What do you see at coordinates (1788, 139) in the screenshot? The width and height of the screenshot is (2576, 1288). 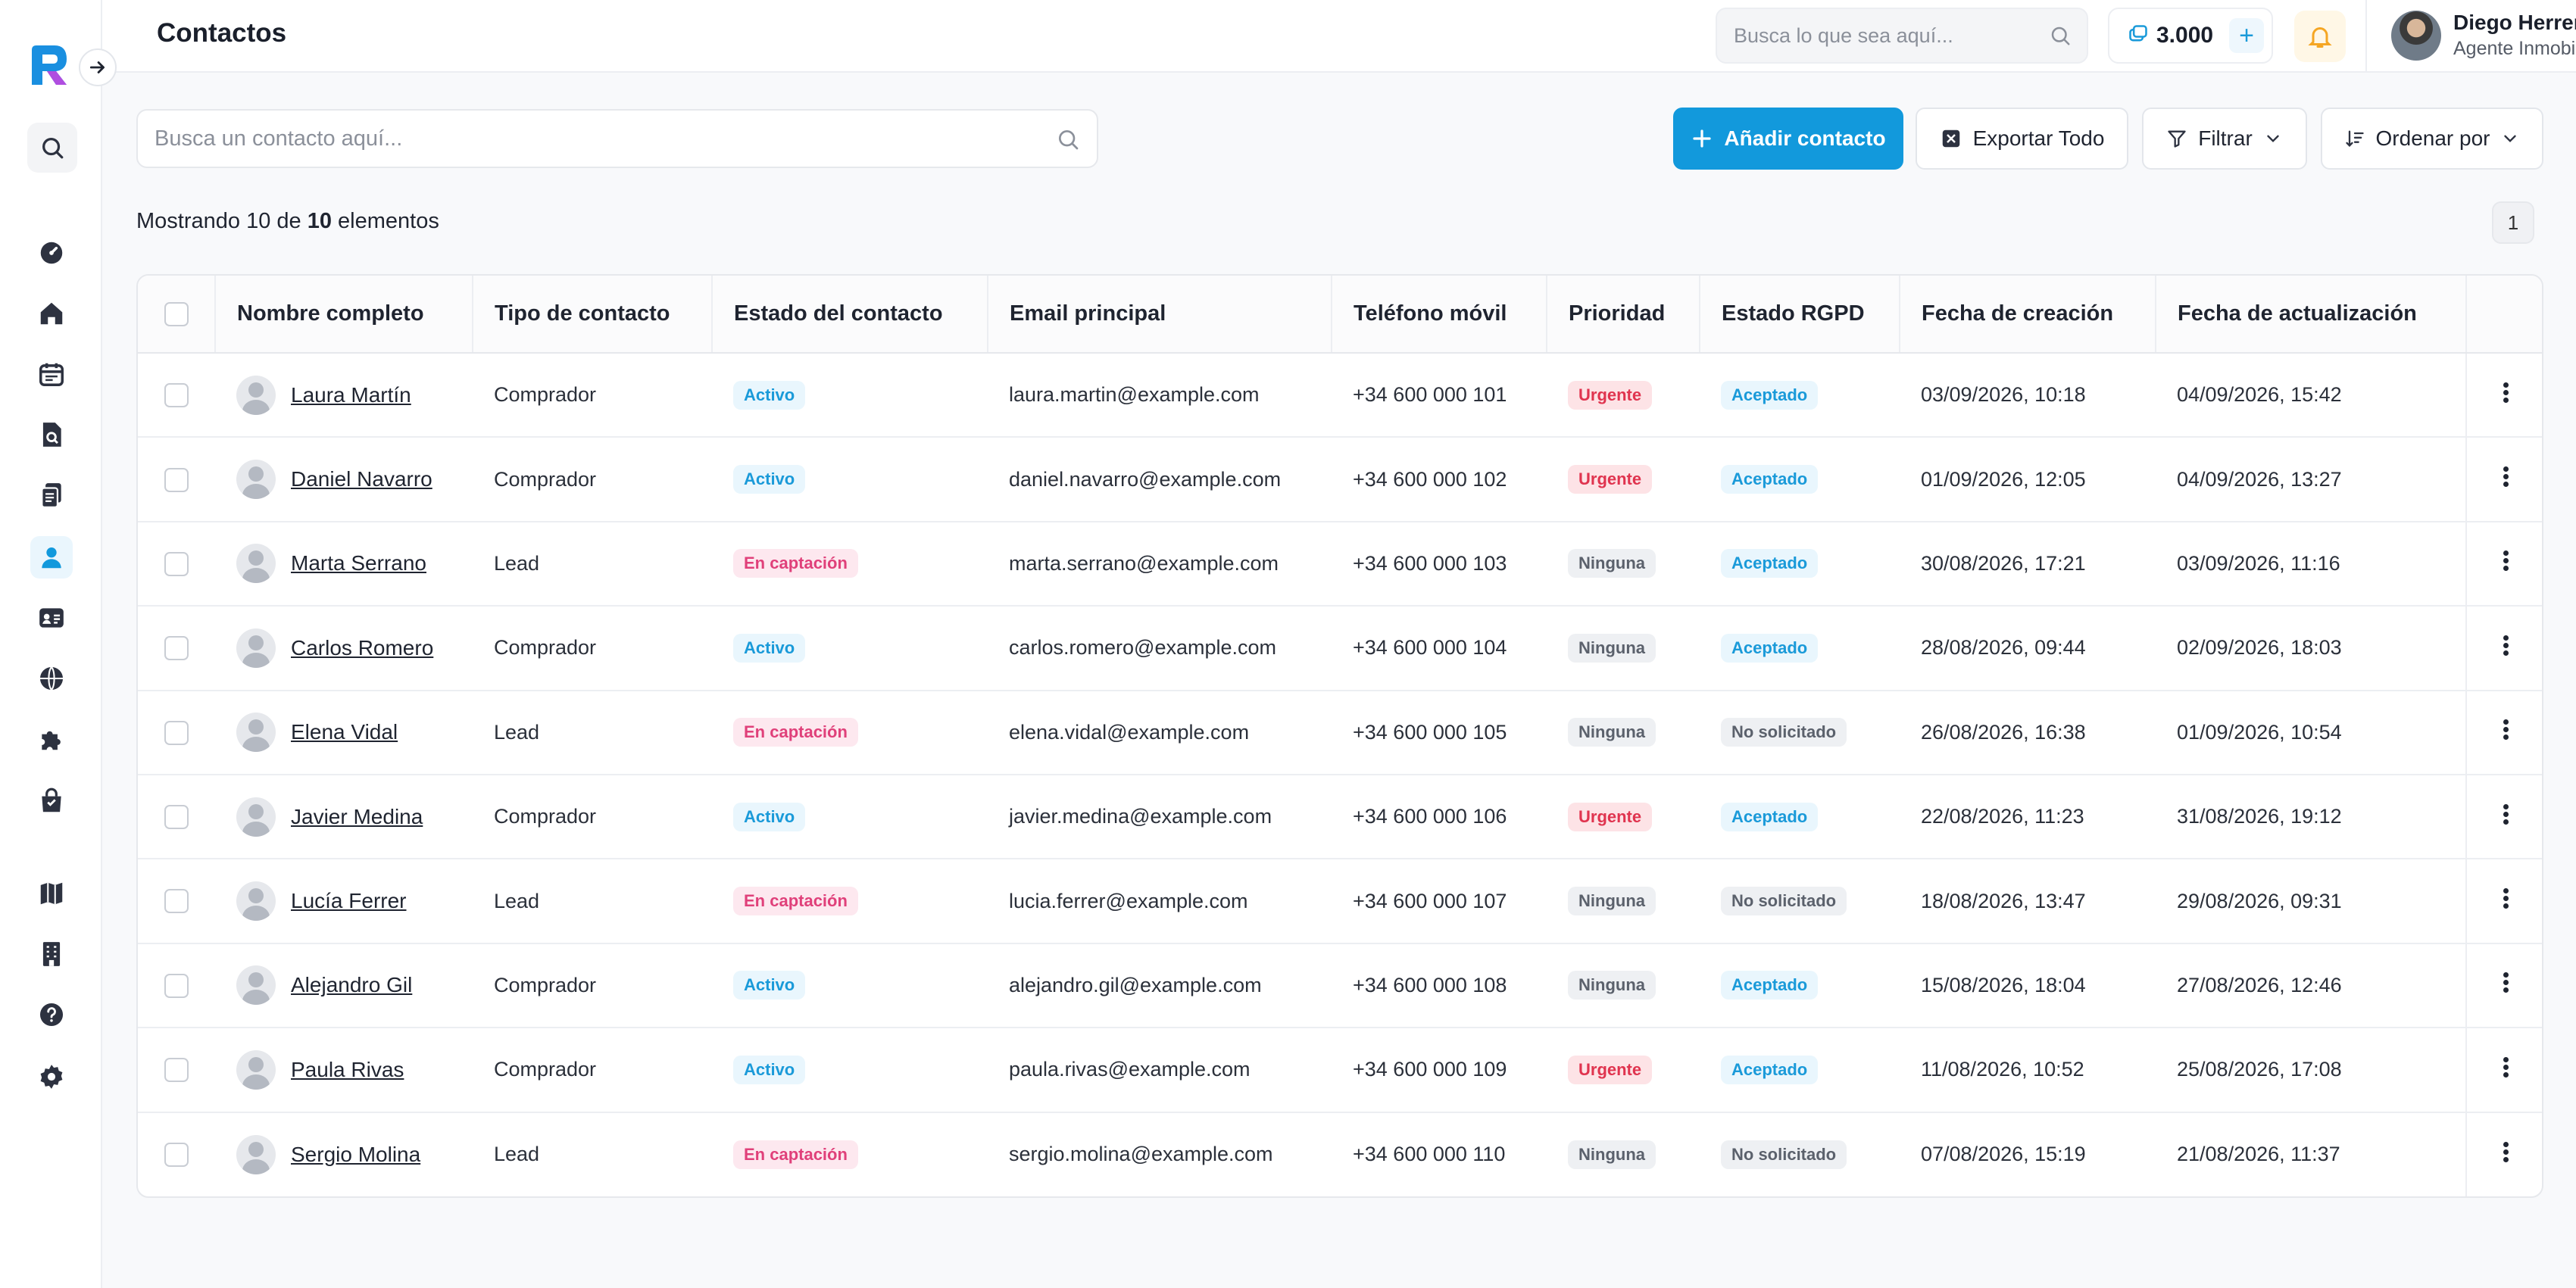 I see `add-contact-button: Añadir contacto` at bounding box center [1788, 139].